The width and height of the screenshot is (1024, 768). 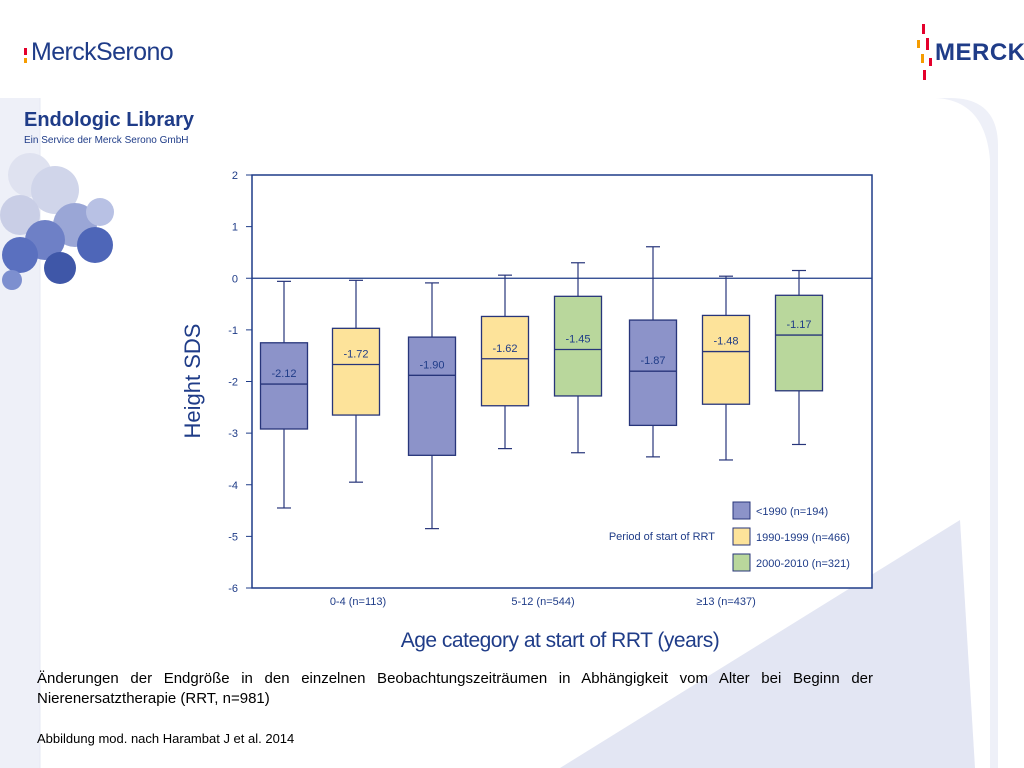 I want to click on x-category-label: ≥13 (n=437), so click(x=726, y=602).